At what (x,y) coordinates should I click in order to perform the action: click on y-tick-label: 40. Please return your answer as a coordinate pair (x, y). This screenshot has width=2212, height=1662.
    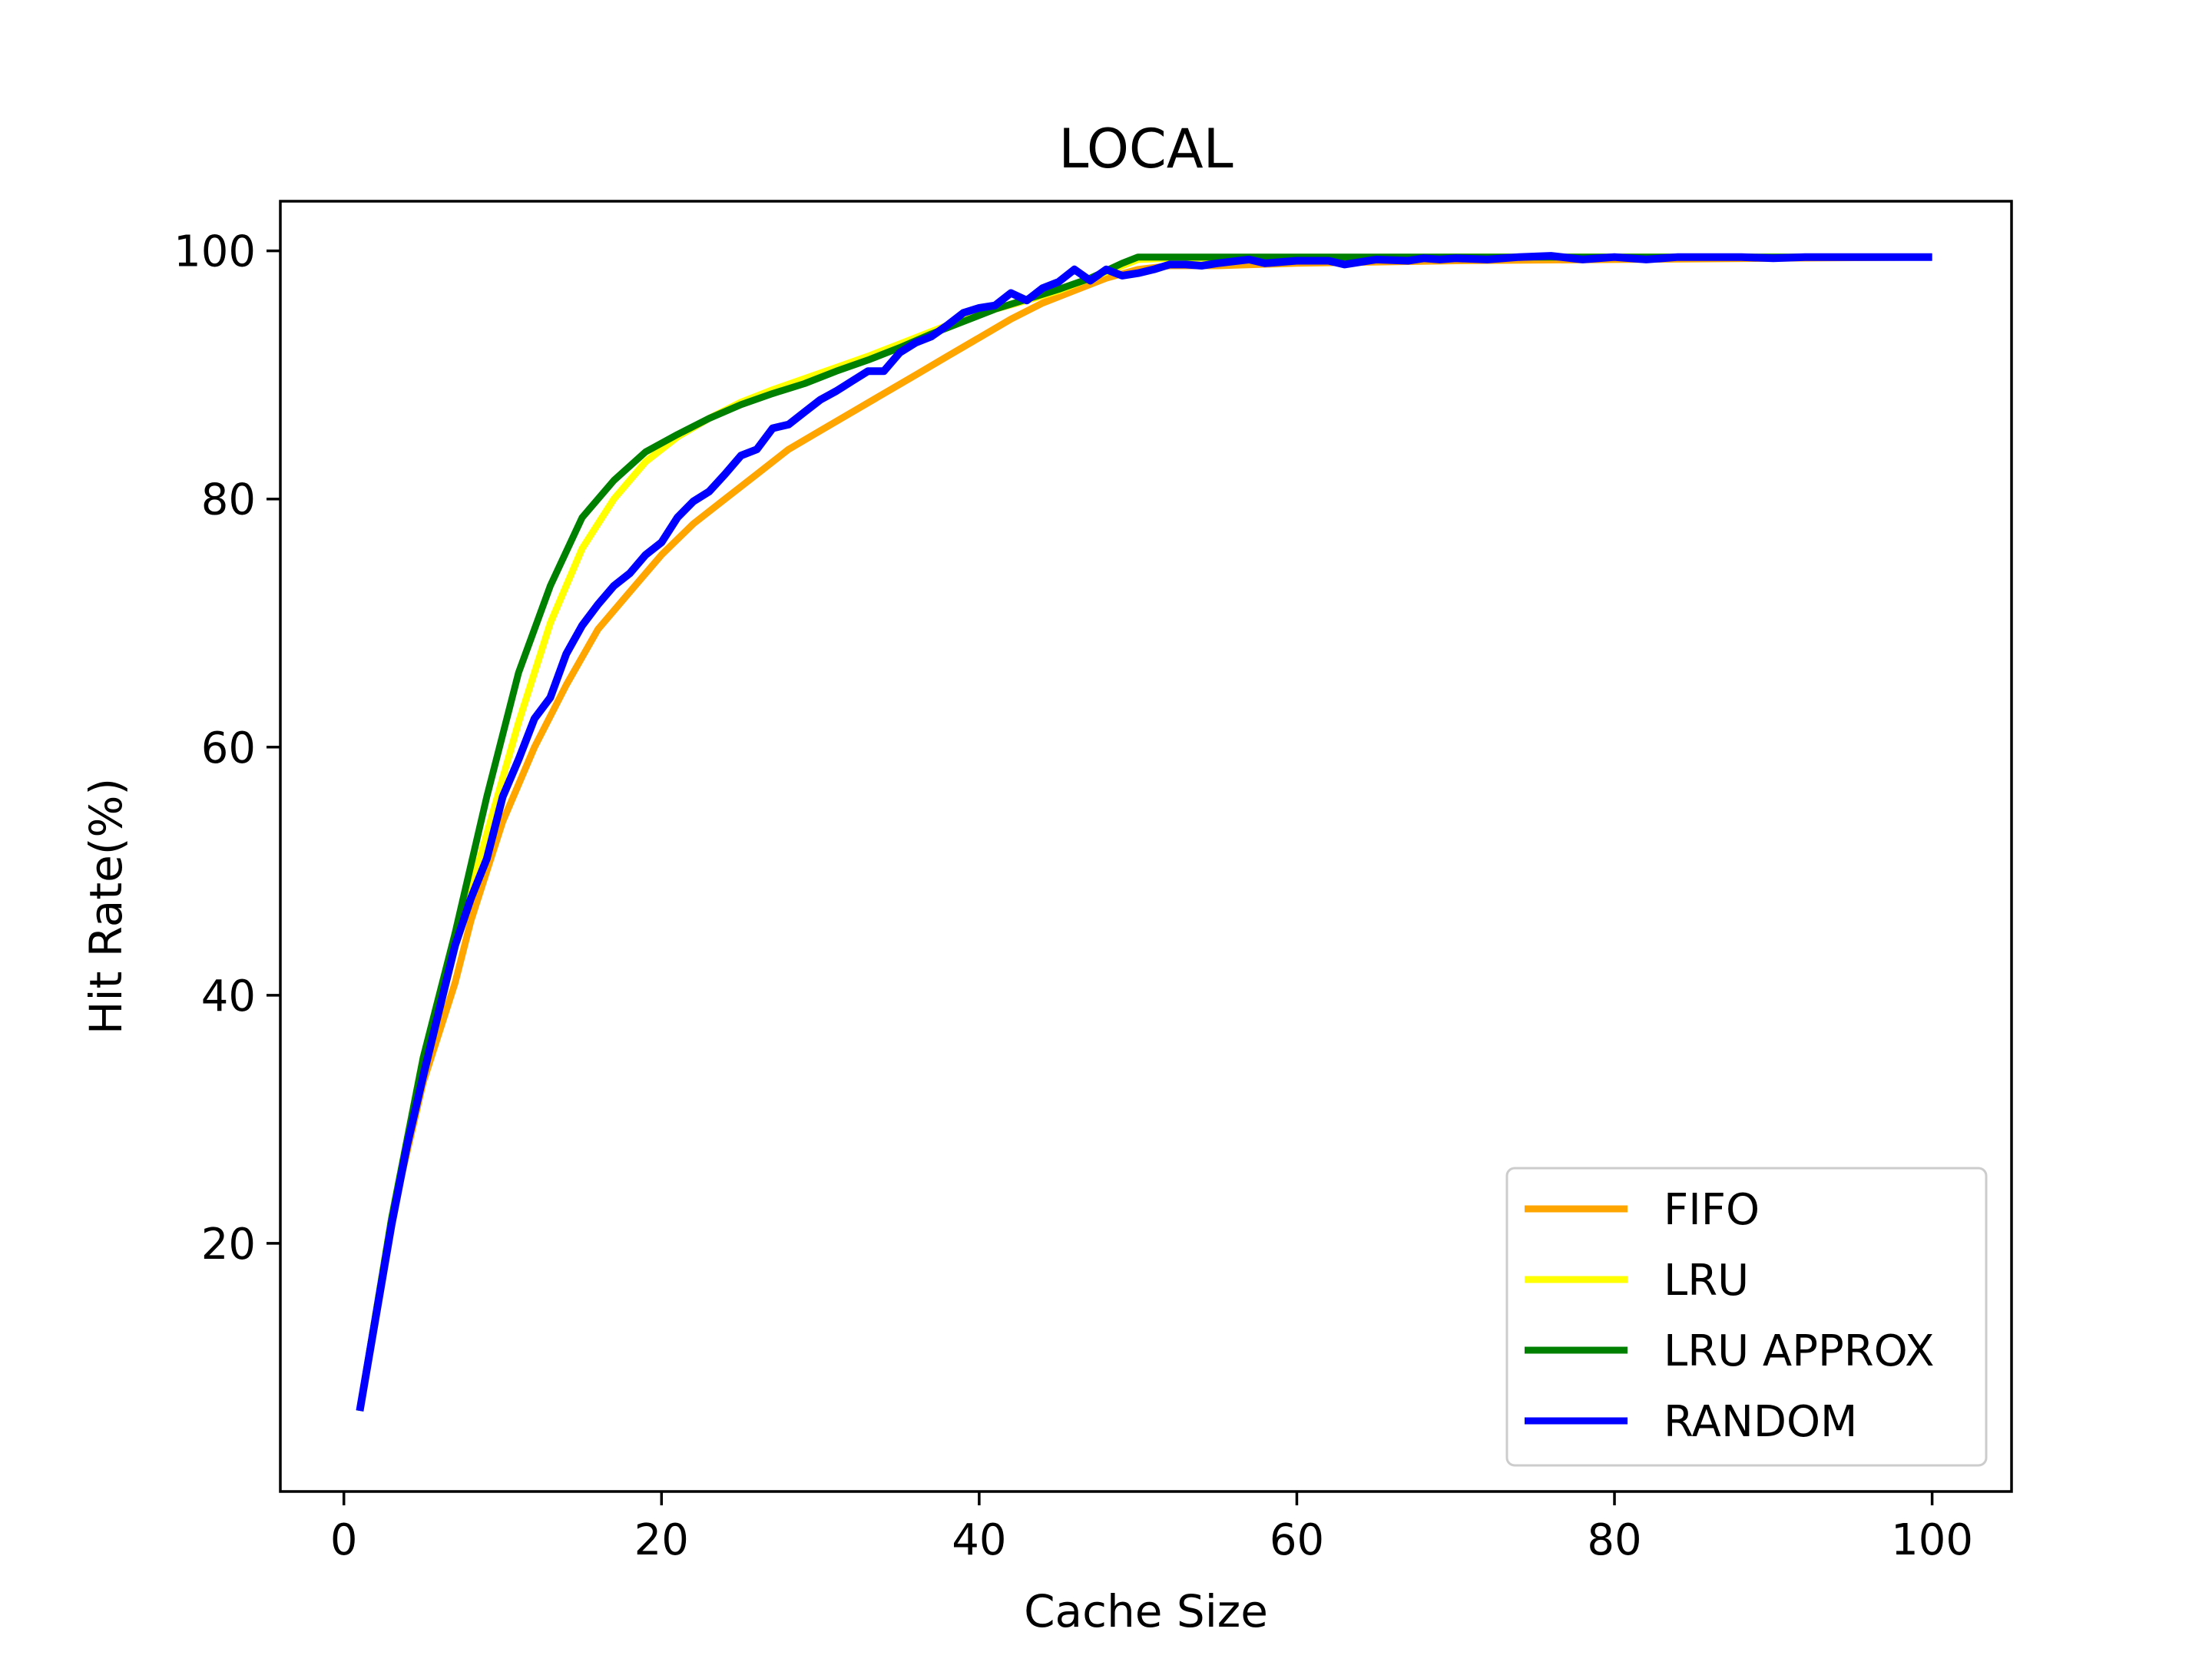
    Looking at the image, I should click on (228, 996).